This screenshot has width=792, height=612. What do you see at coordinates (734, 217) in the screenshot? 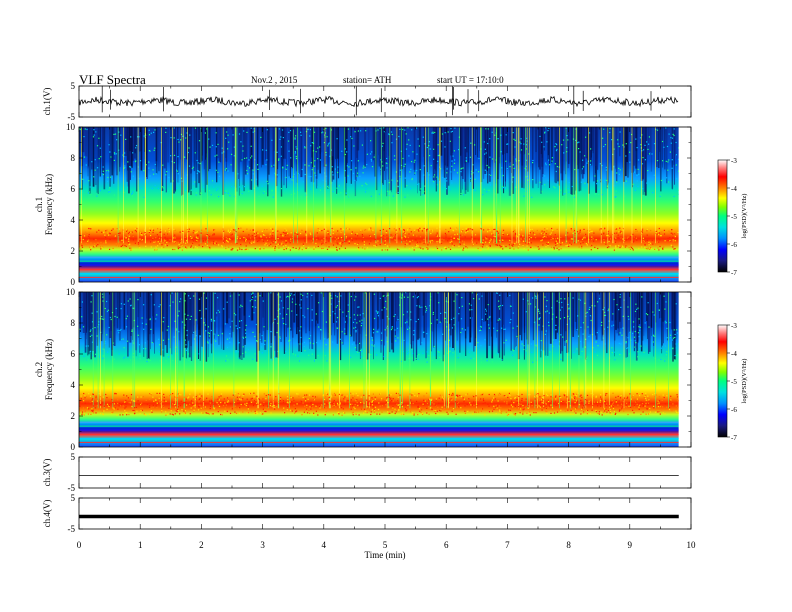
I see `colorbar-tick-label: -5` at bounding box center [734, 217].